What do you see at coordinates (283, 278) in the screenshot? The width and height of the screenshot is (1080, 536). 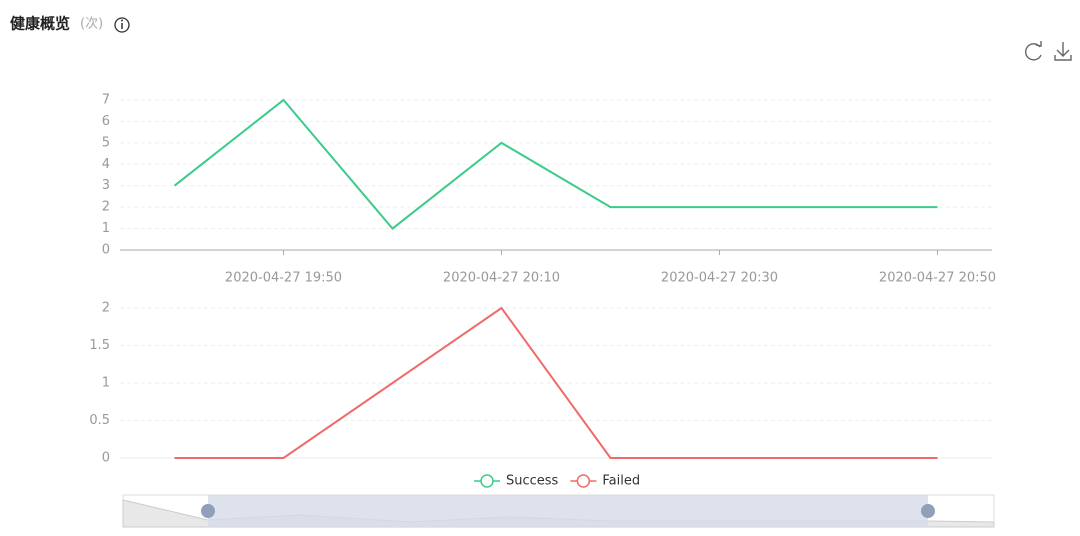 I see `x-tick-label: 2020-04-27 19:50` at bounding box center [283, 278].